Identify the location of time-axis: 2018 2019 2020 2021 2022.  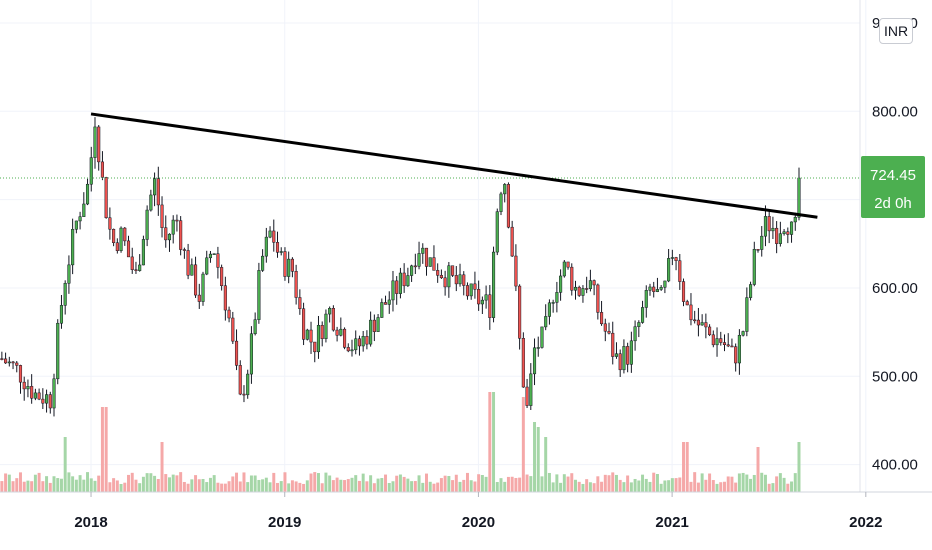
(478, 511).